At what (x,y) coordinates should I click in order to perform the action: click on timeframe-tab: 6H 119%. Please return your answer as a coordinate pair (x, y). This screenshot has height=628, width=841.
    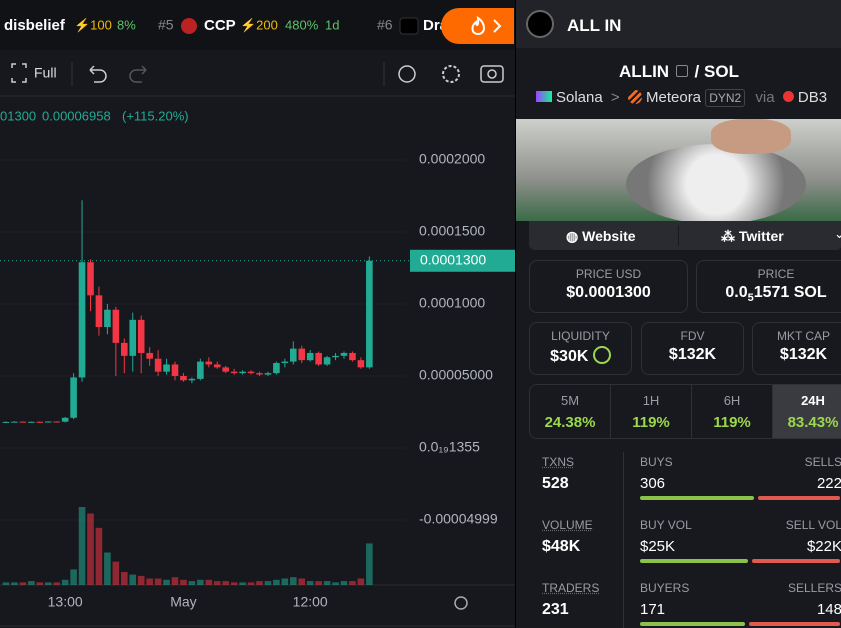
    Looking at the image, I should click on (732, 411).